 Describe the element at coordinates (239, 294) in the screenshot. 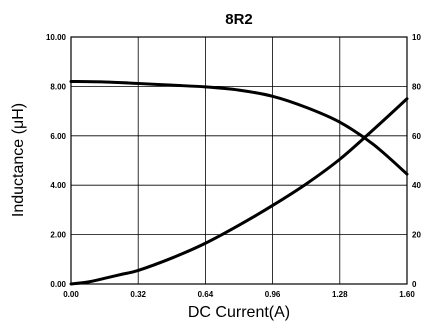

I see `x-ticks: 0.00 0.32 0.64 0.96 1.28 1.60` at that location.